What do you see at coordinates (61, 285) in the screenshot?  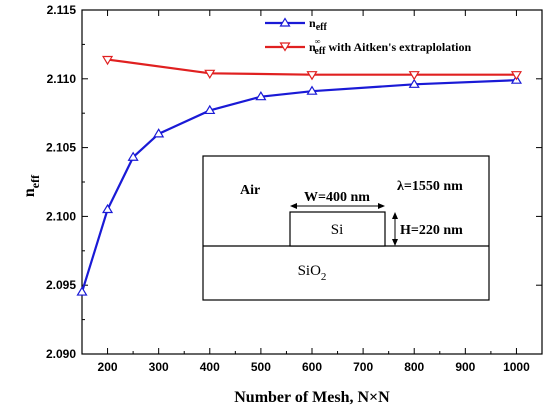 I see `y-tick-label-1: 2.095` at bounding box center [61, 285].